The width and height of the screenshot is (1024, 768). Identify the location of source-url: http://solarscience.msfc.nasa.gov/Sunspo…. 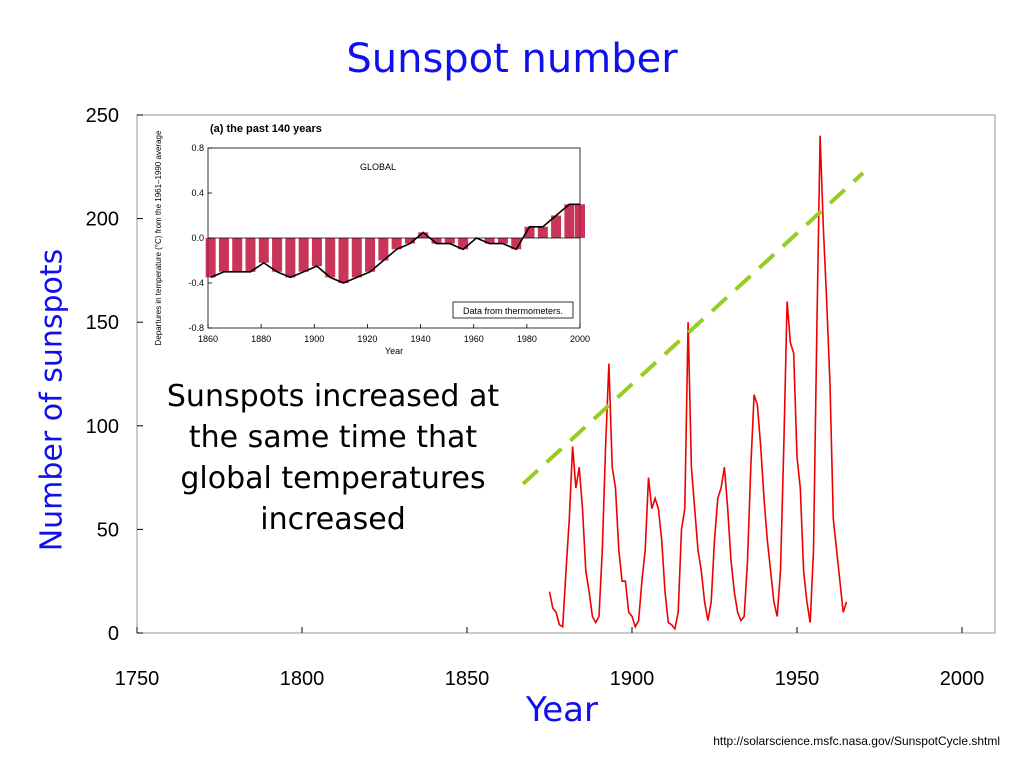
(856, 741).